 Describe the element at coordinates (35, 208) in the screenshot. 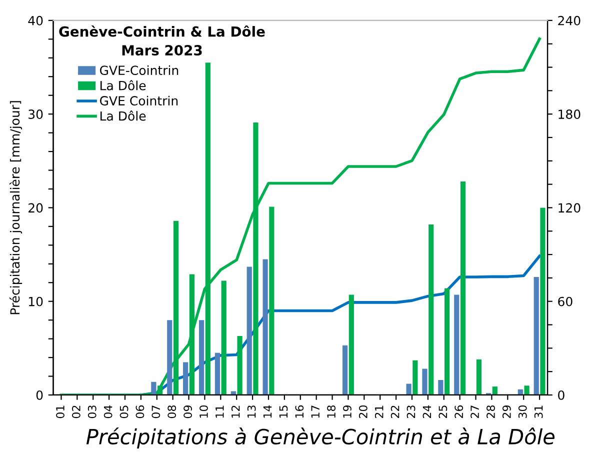

I see `y-tick-label: 20` at that location.